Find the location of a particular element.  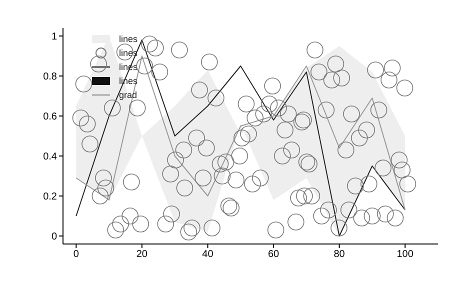

y-tick-label: 0.8 is located at coordinates (50, 77).